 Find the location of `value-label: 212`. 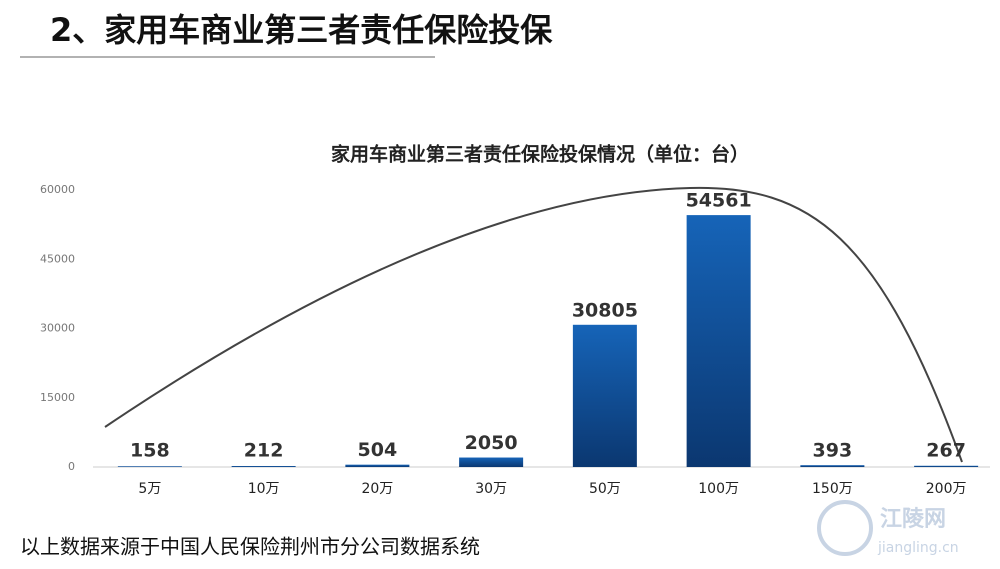

value-label: 212 is located at coordinates (264, 451).